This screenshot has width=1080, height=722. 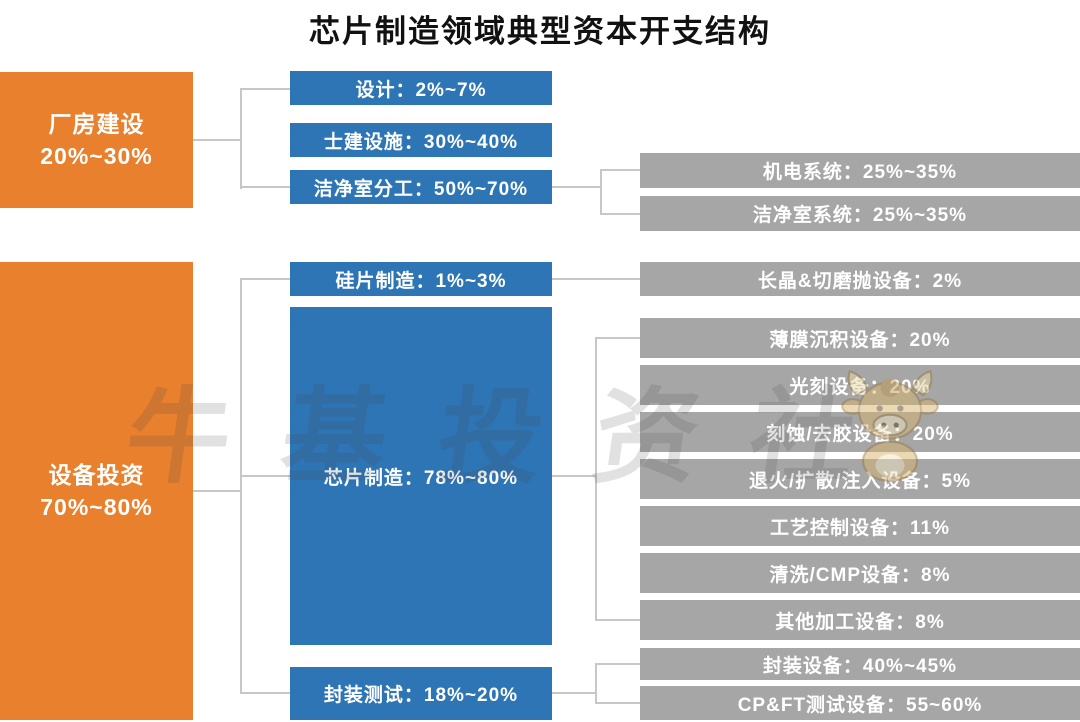 I want to click on node-thin-film-deposition-equipment: 薄膜沉积设备：20%, so click(x=860, y=338).